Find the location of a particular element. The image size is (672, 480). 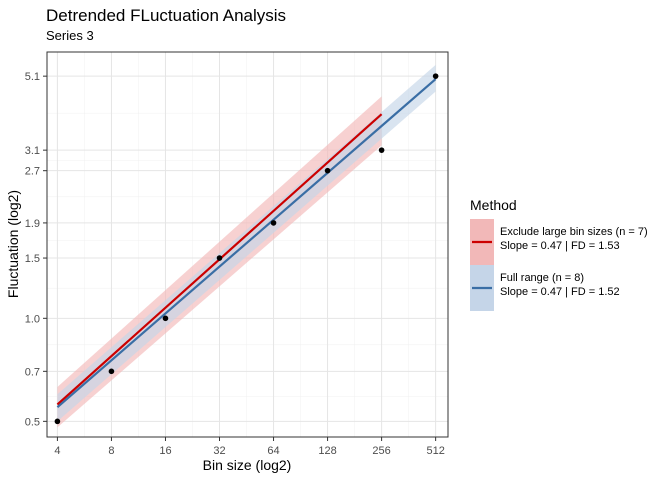

chart-title: Detrended FLuctuation Analysis is located at coordinates (166, 15).